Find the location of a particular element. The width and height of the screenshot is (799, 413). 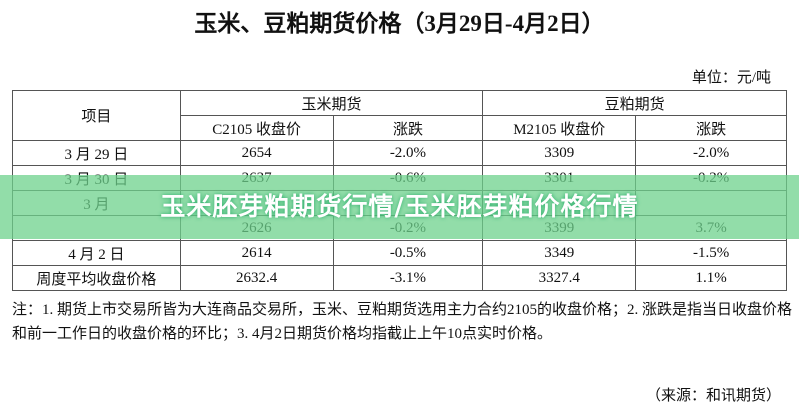

title: 玉米、豆粕期货价格（3月29日-4月2日） is located at coordinates (399, 23).